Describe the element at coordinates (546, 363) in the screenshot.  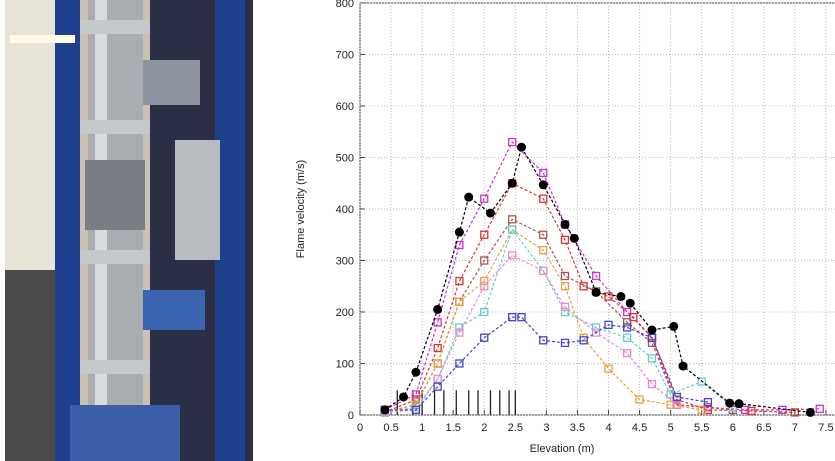
I see `series-line` at that location.